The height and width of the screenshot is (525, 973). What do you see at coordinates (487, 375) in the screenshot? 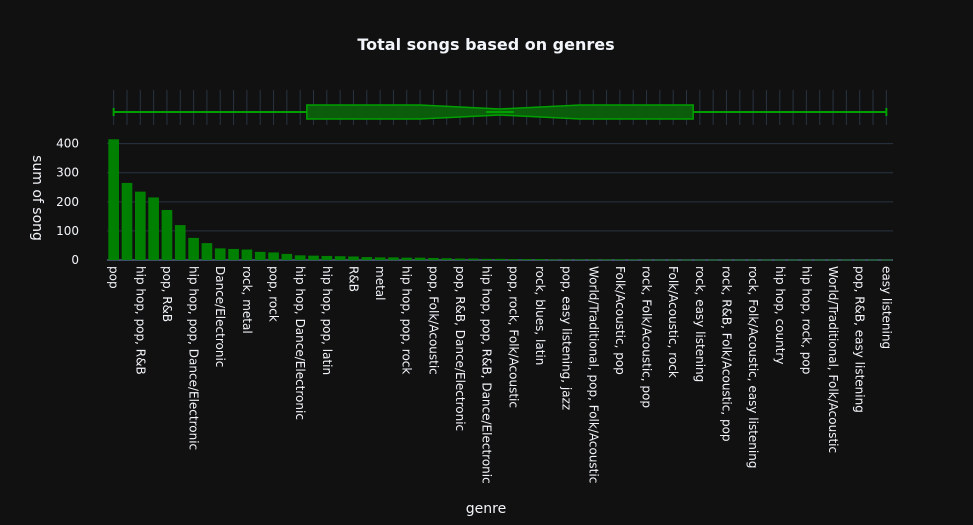
I see `x-tick-label: hip hop, pop, R&B, Dance/Electronic` at bounding box center [487, 375].